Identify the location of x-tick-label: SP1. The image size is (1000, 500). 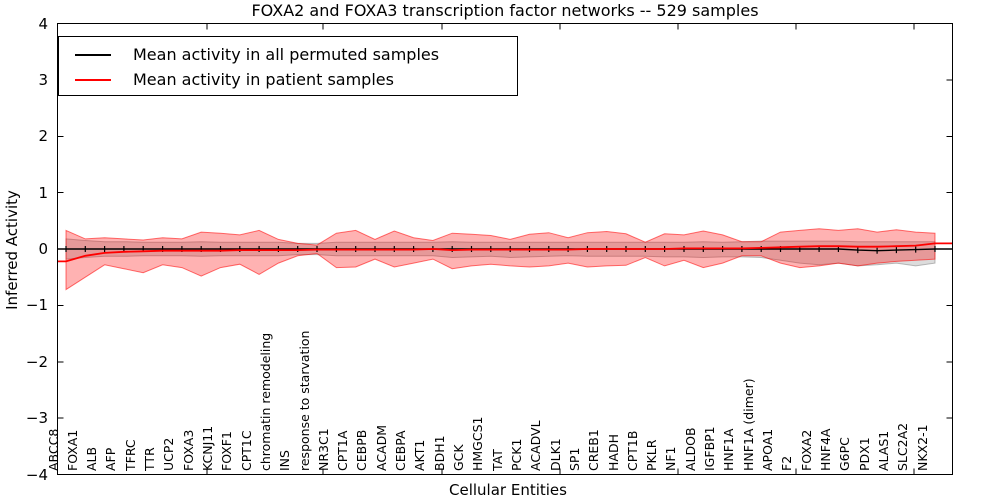
(574, 459).